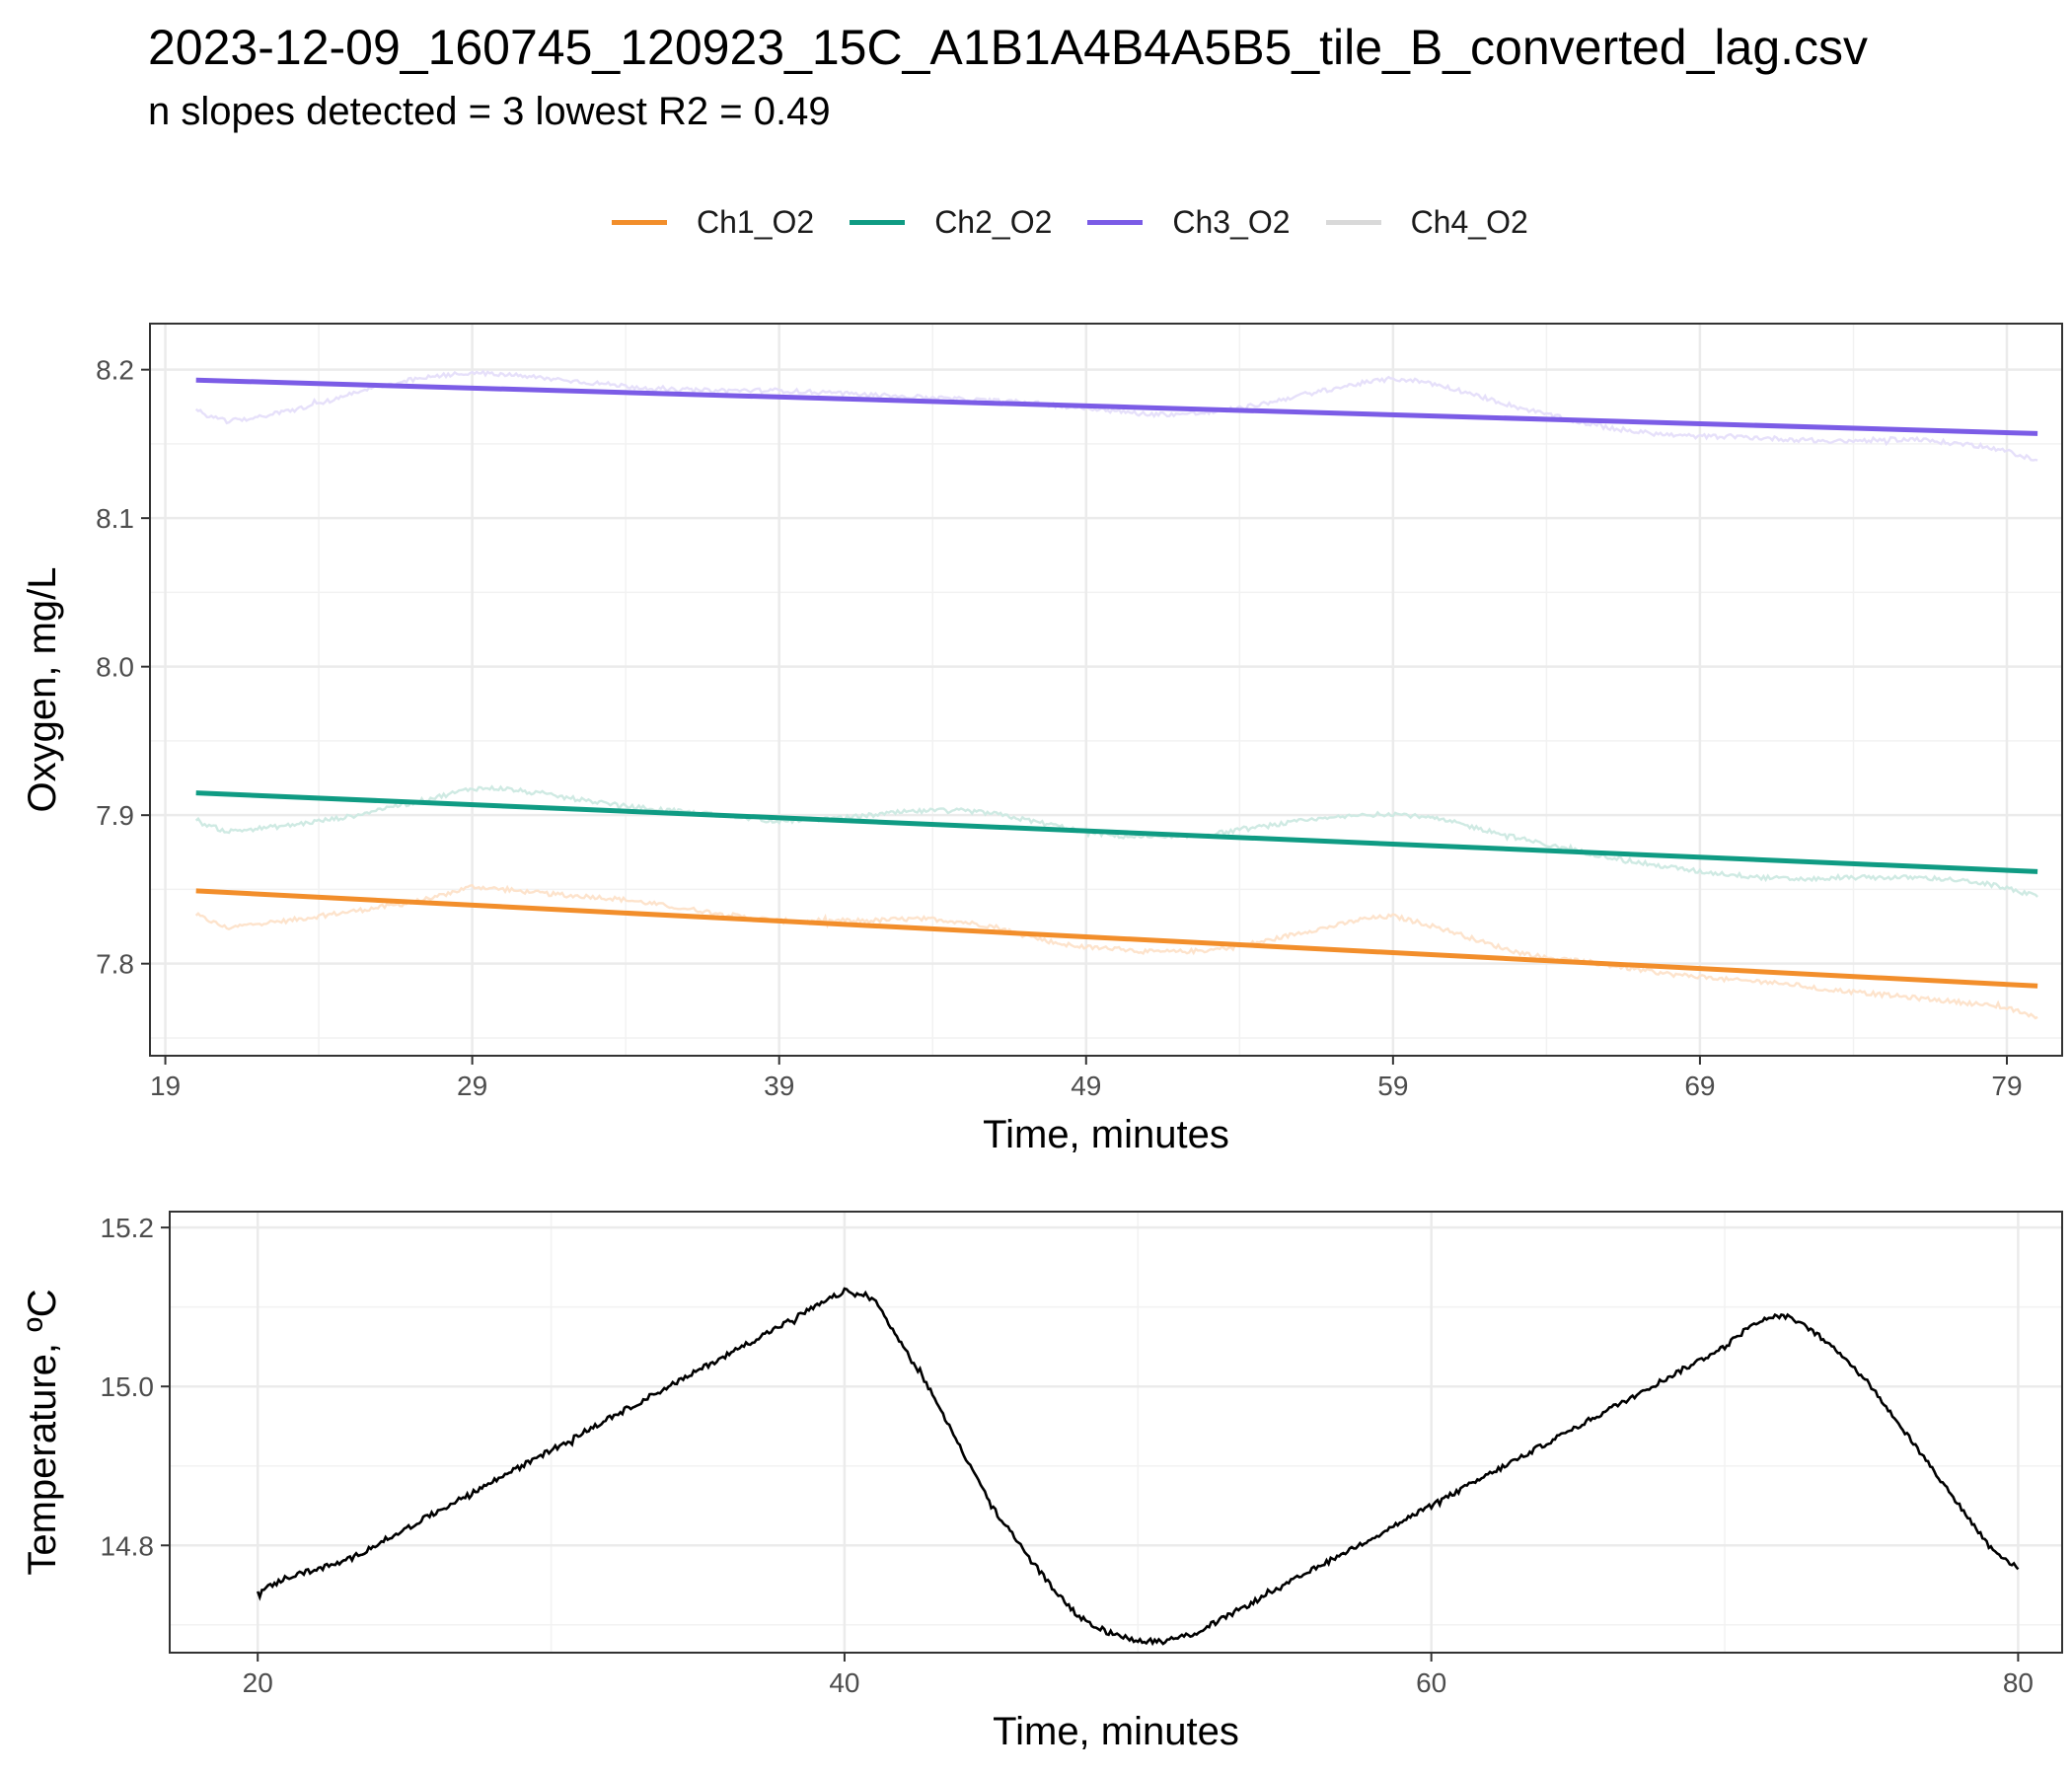  I want to click on x-tick-label: 29, so click(472, 1086).